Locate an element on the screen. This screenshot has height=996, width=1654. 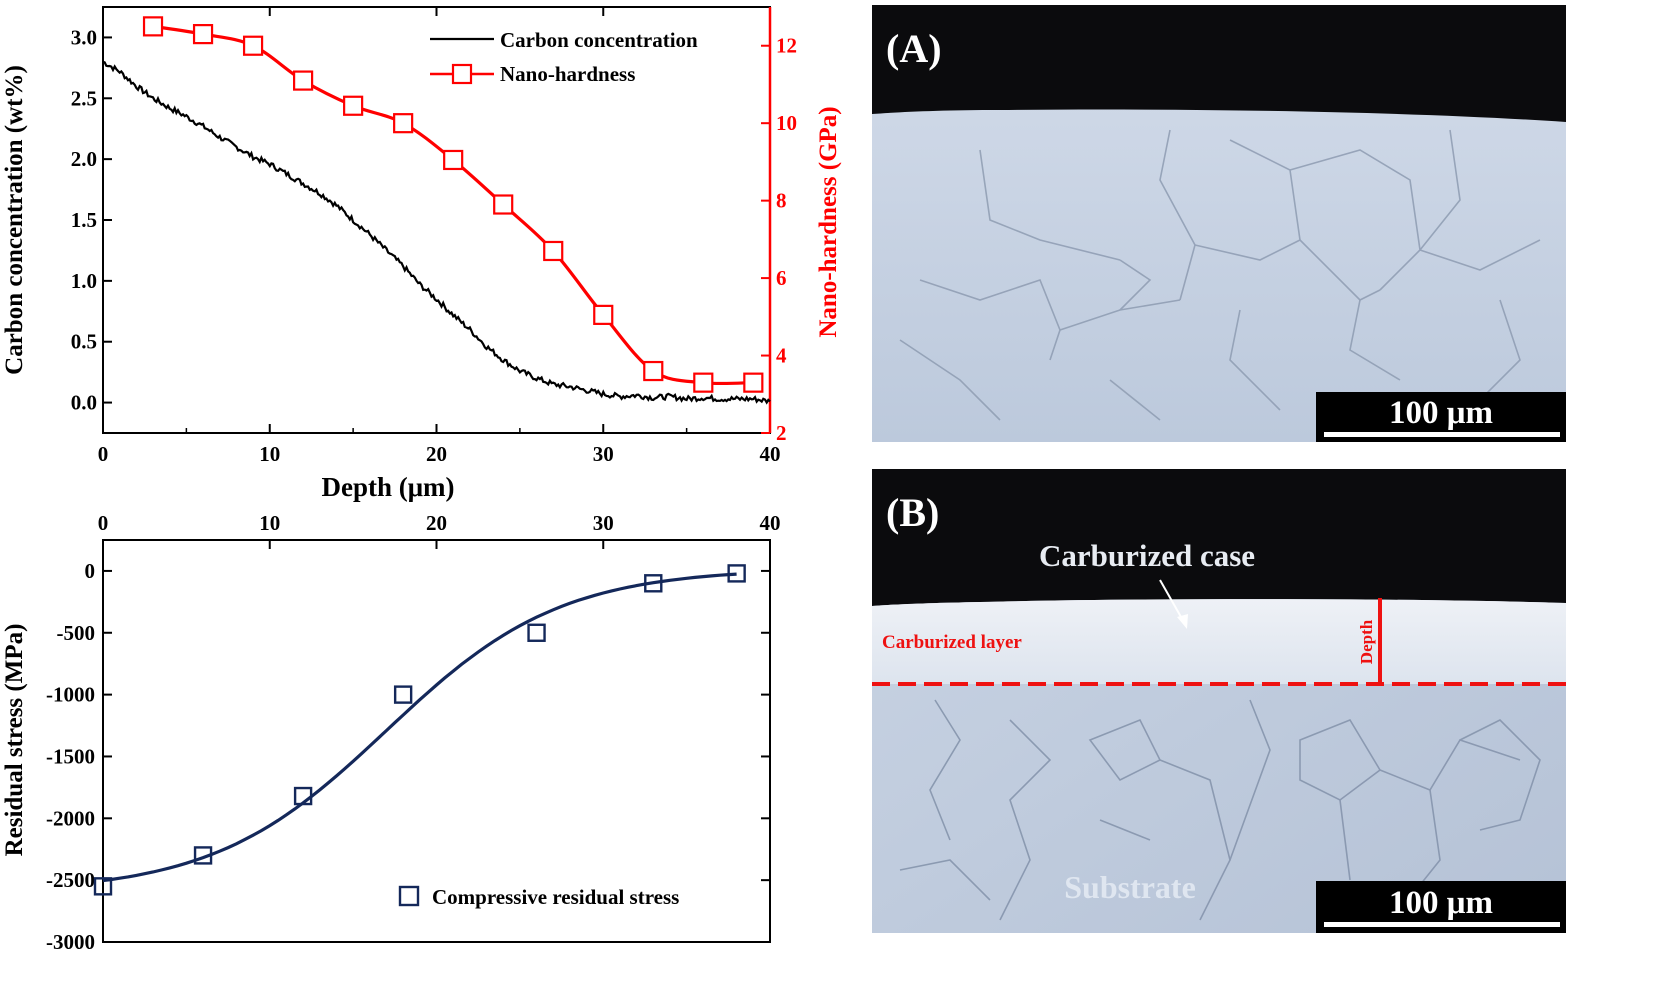
y-tick-label: -3000 is located at coordinates (70, 942).